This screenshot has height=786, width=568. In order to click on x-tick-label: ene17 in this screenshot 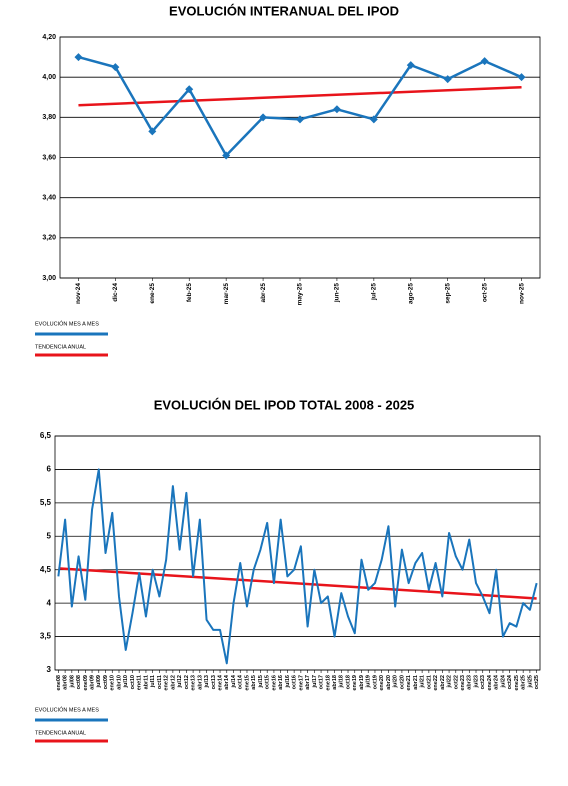, I will do `click(301, 683)`.